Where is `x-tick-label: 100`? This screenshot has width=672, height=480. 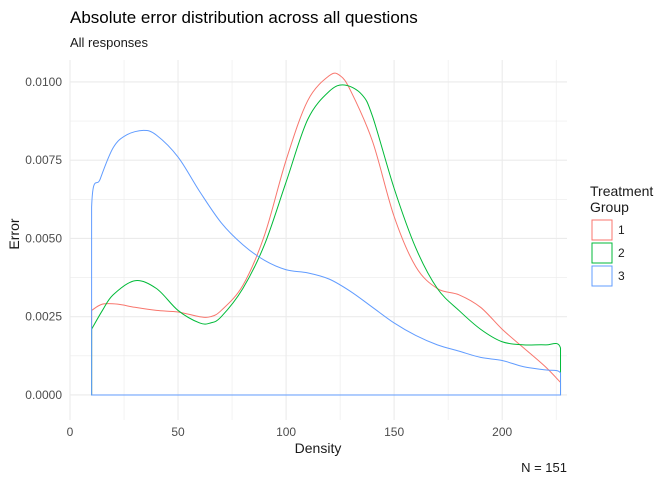 x-tick-label: 100 is located at coordinates (286, 432).